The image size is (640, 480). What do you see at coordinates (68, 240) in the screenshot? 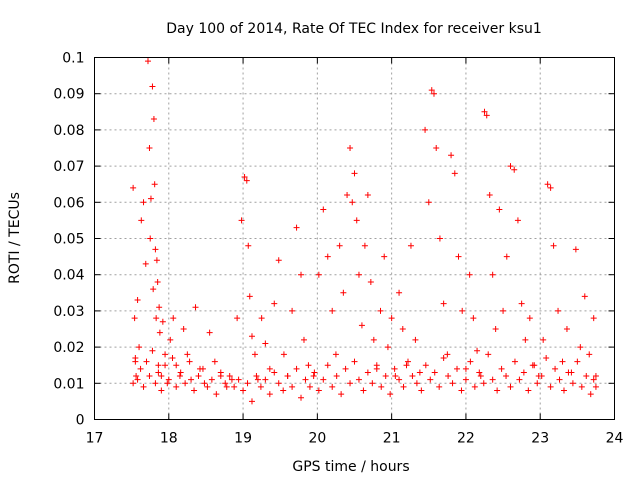
I see `y-tick-labels: 0 0.01 0.02 0.03 0.04 0.05 0.06 0.07 0.08 0.09 0.1` at bounding box center [68, 240].